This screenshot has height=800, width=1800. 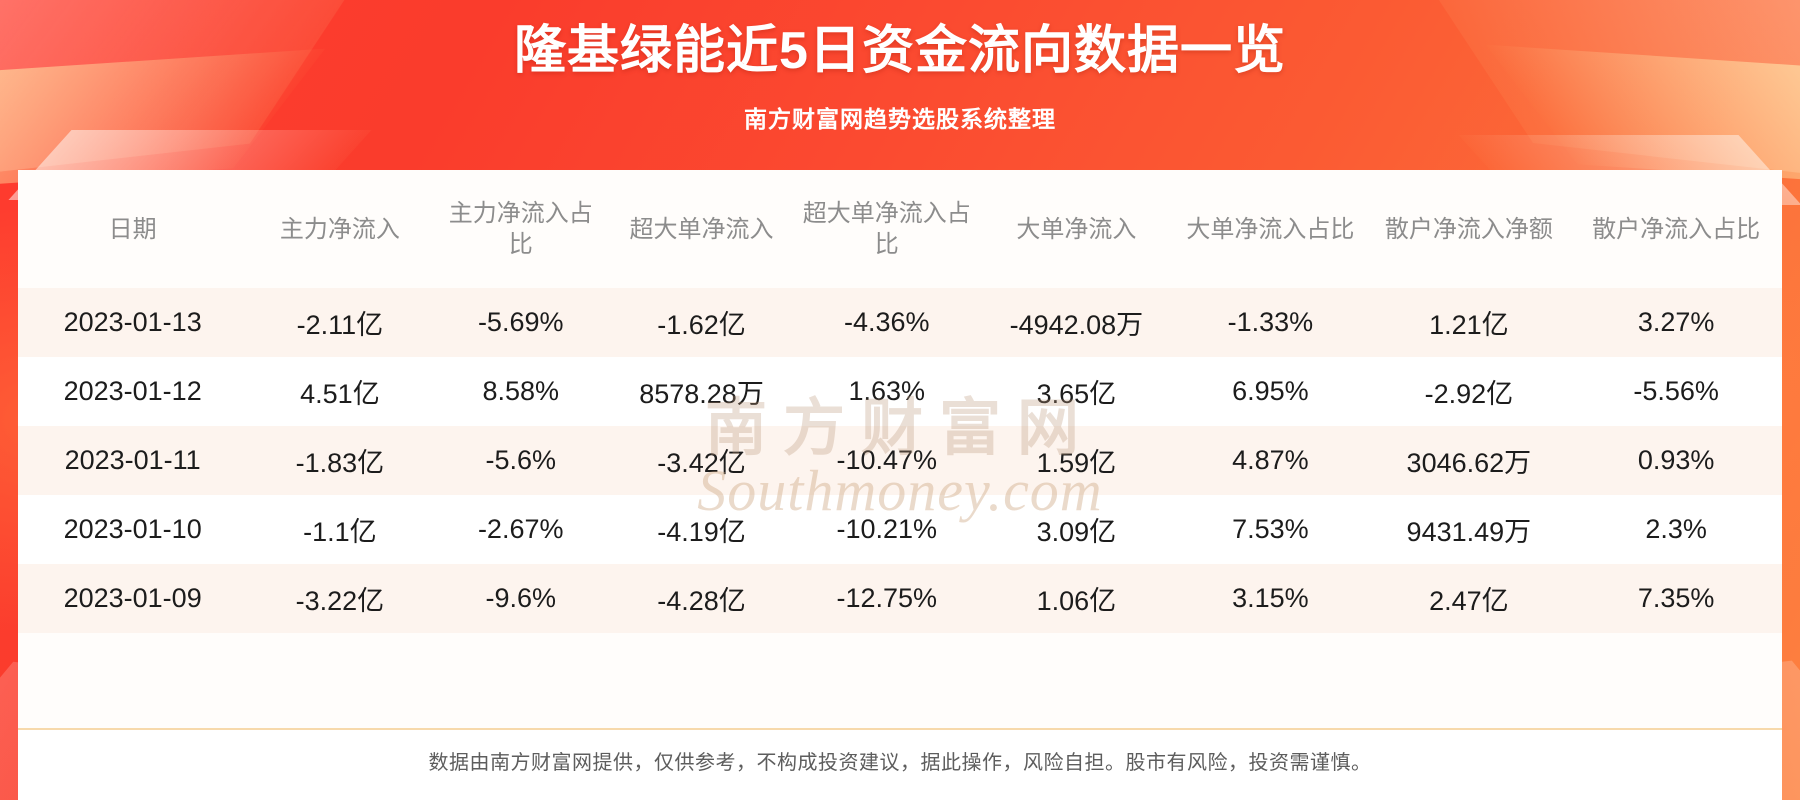 What do you see at coordinates (887, 529) in the screenshot?
I see `cell-xl-pct: -10.21%` at bounding box center [887, 529].